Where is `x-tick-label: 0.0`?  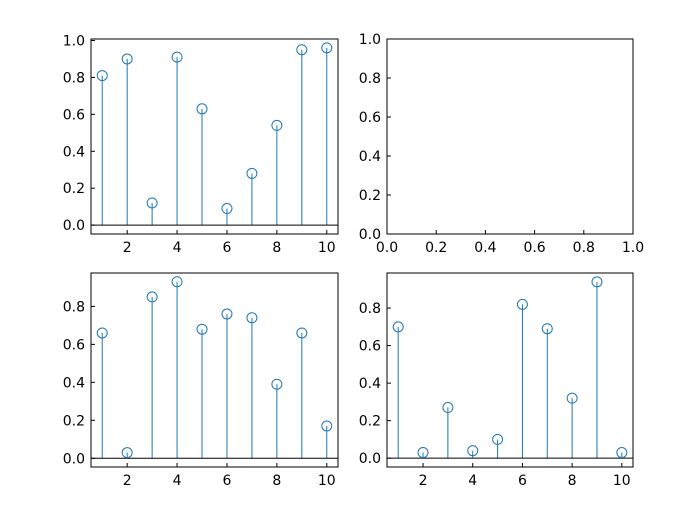
x-tick-label: 0.0 is located at coordinates (387, 248).